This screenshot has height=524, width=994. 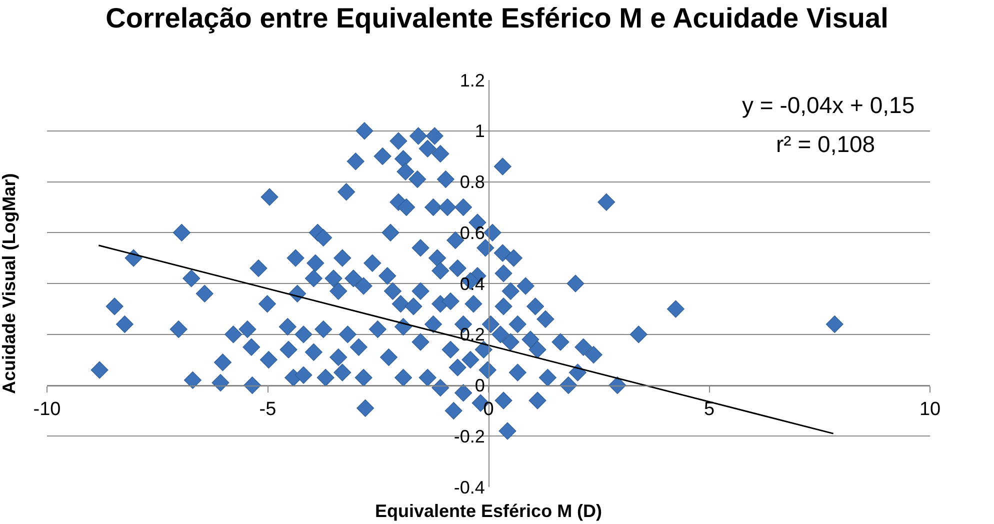 I want to click on y-tick-label: 0.8, so click(x=472, y=182).